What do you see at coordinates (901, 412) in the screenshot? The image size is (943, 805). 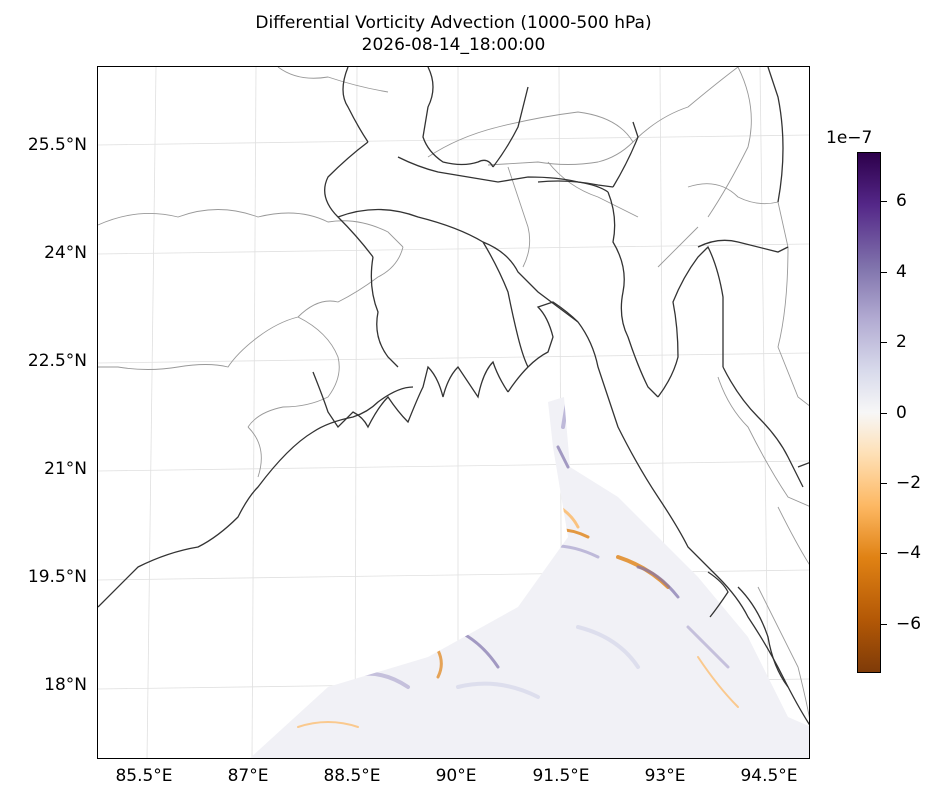 I see `colorbar-tick-label: 0` at bounding box center [901, 412].